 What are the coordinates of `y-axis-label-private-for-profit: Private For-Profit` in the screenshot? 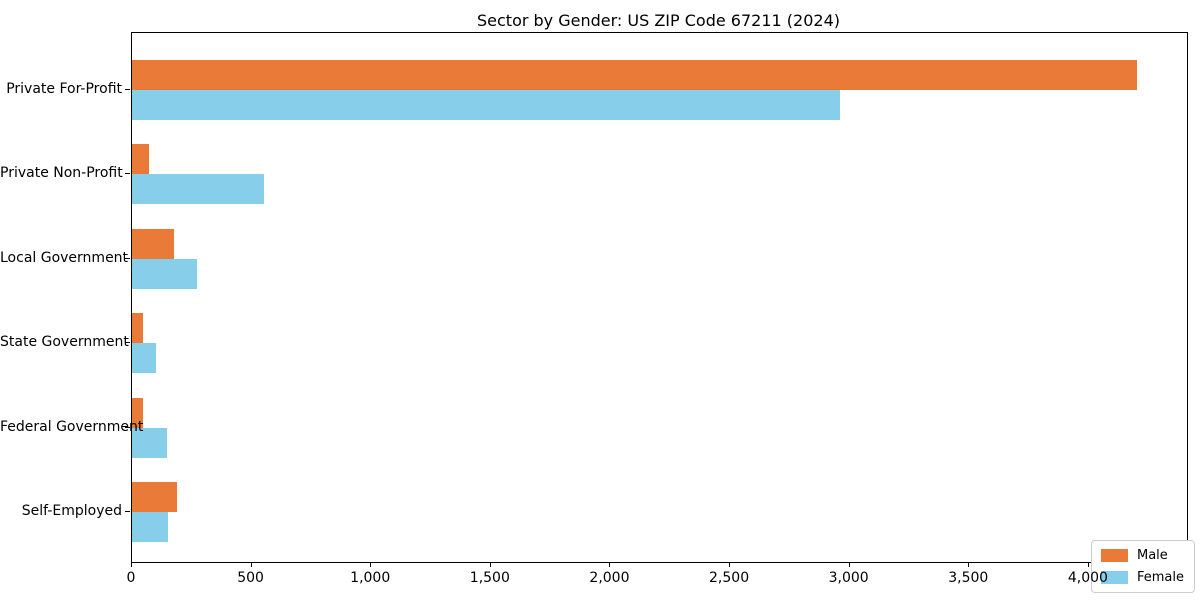 It's located at (64, 88).